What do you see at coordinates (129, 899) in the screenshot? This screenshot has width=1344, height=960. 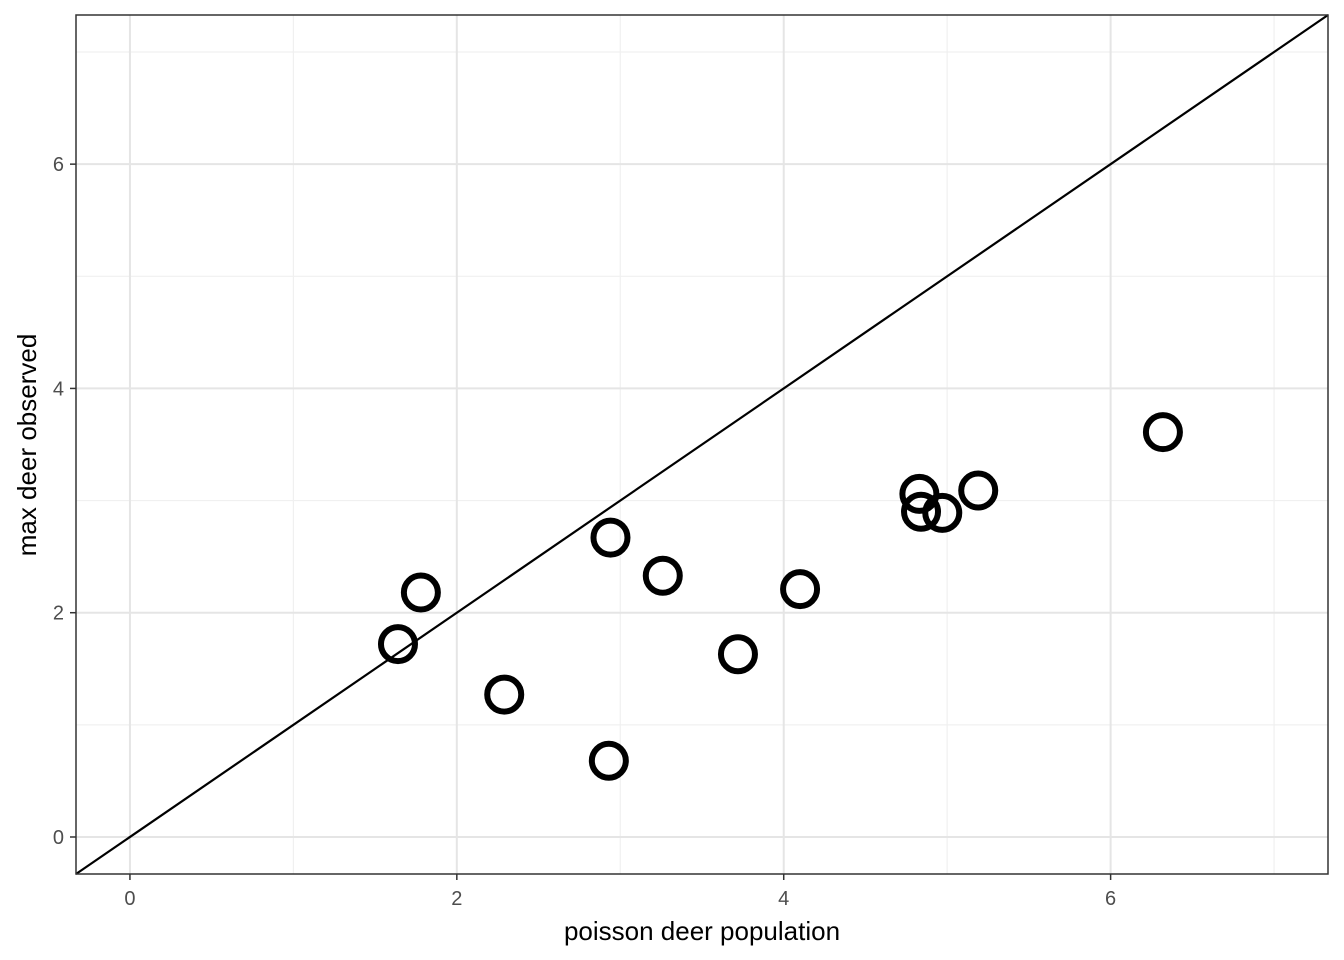 I see `x-tick-label: 0` at bounding box center [129, 899].